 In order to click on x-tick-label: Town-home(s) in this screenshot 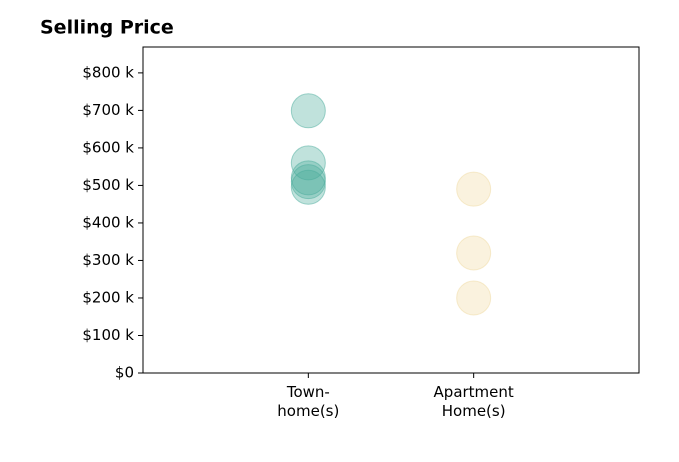, I will do `click(308, 401)`.